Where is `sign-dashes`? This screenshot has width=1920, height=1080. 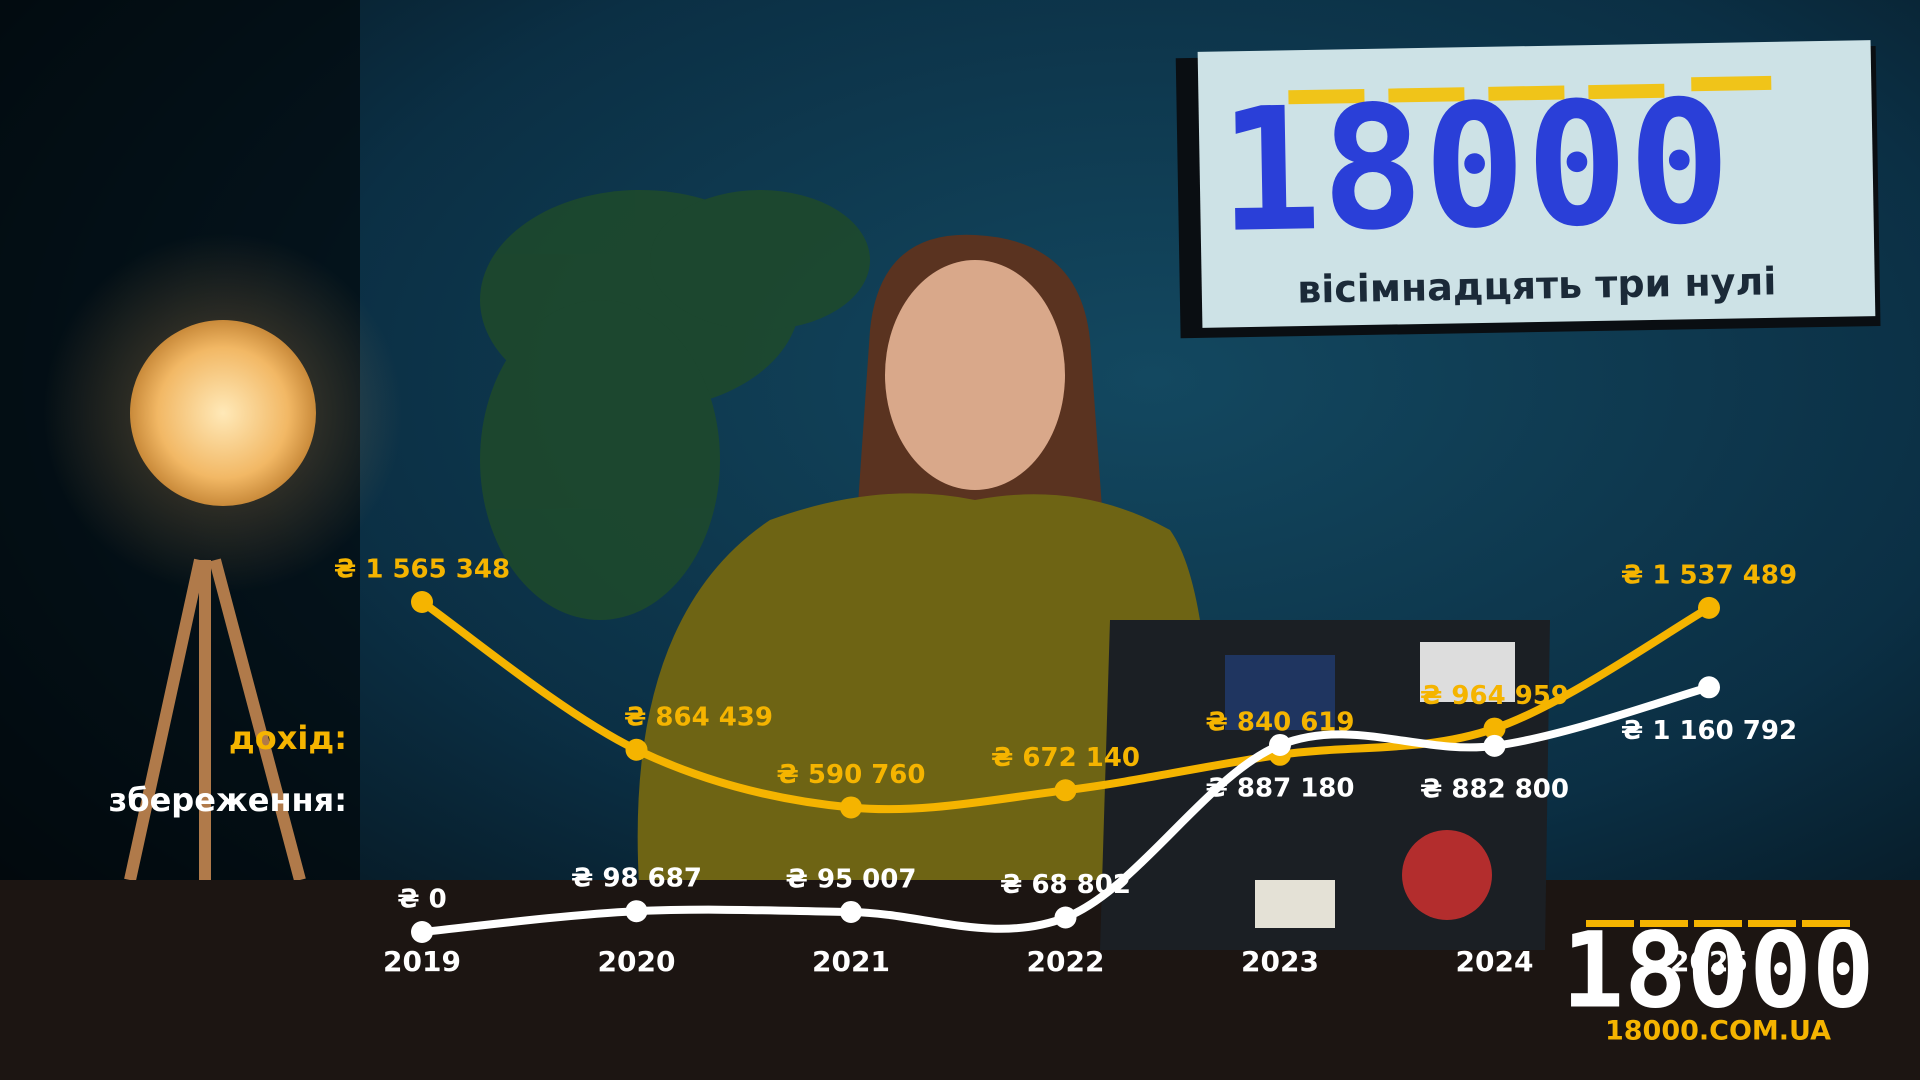
sign-dashes is located at coordinates (1530, 90).